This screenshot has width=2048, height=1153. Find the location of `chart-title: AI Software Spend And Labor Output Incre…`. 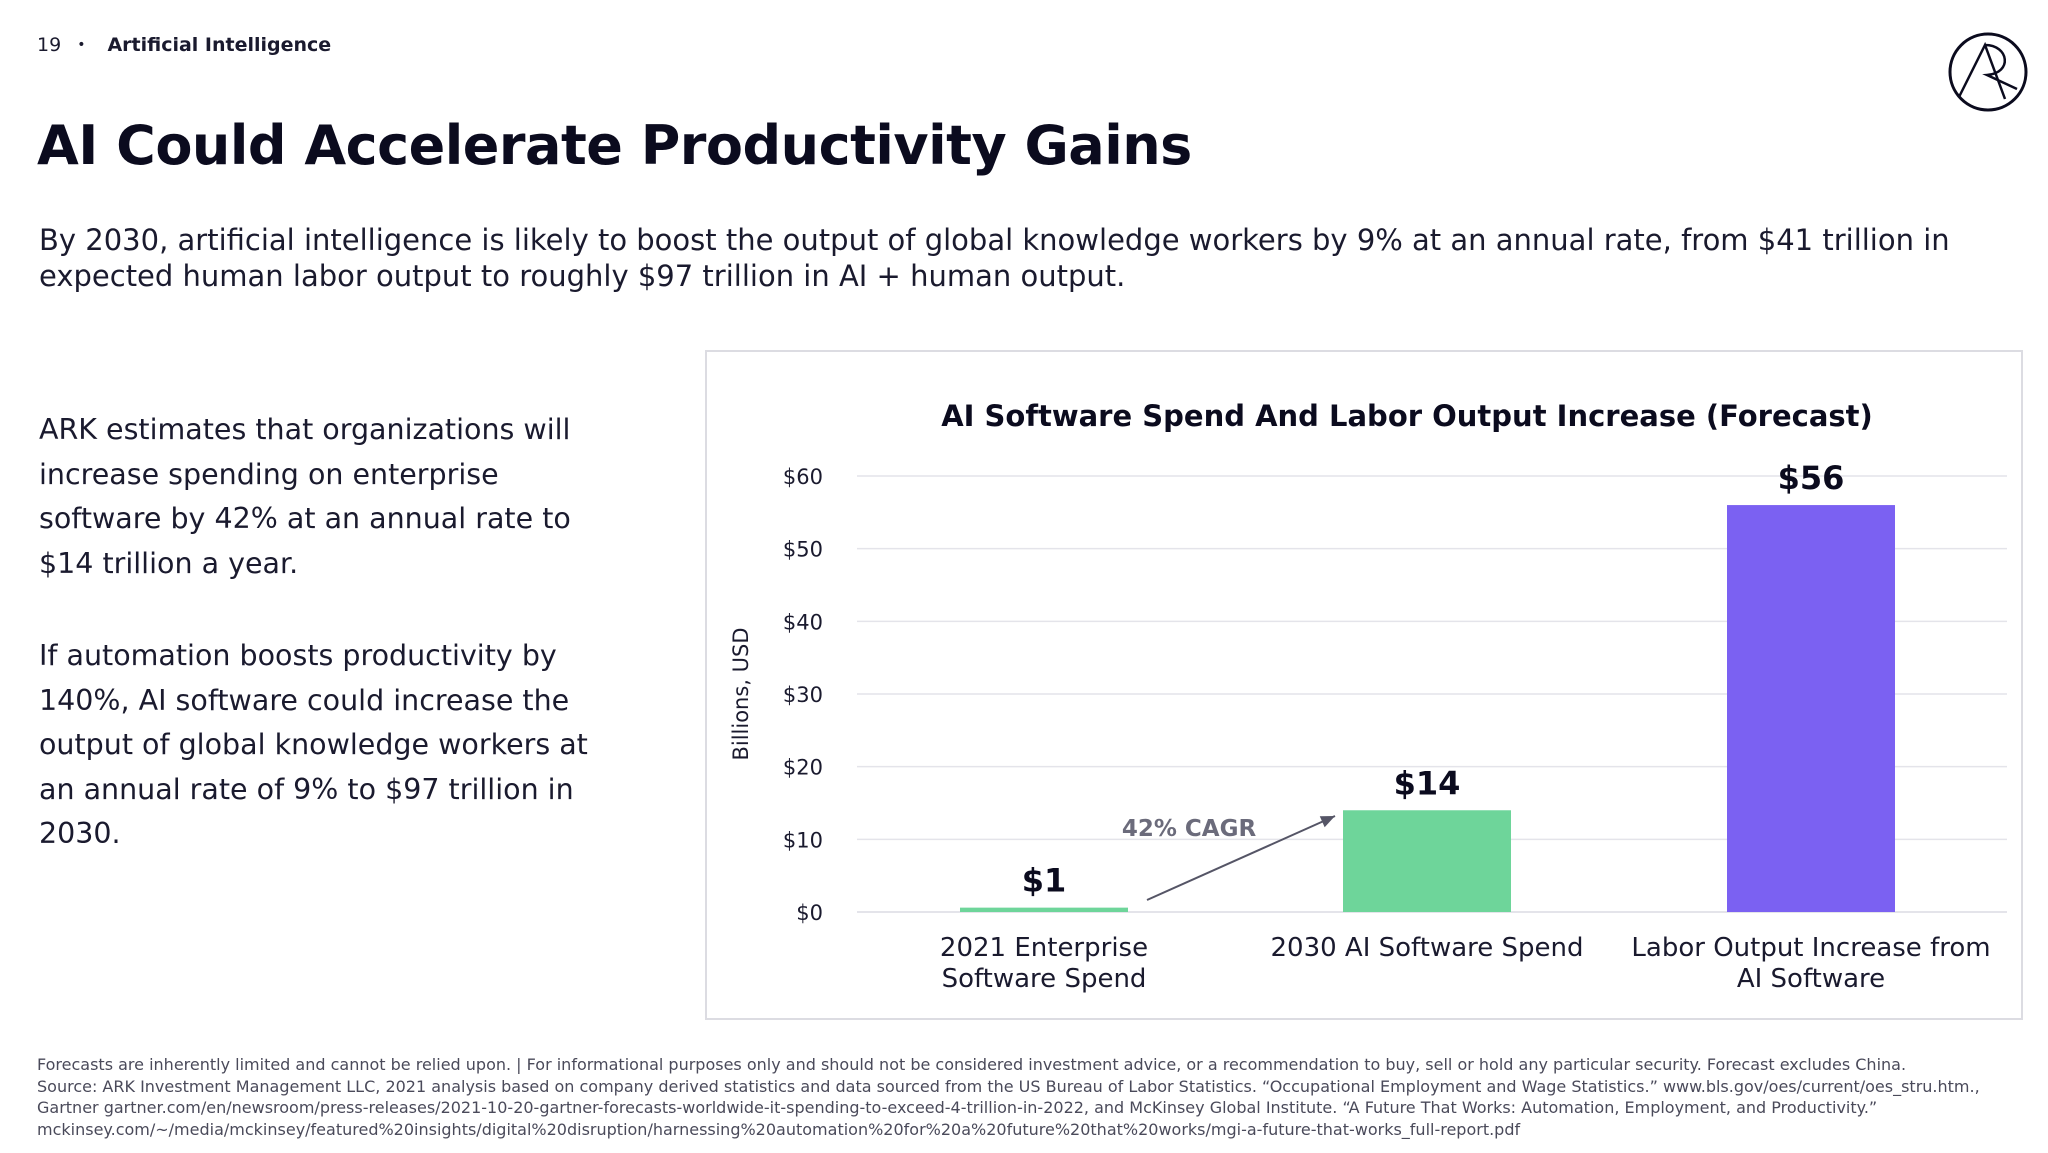

chart-title: AI Software Spend And Labor Output Incre… is located at coordinates (1407, 416).